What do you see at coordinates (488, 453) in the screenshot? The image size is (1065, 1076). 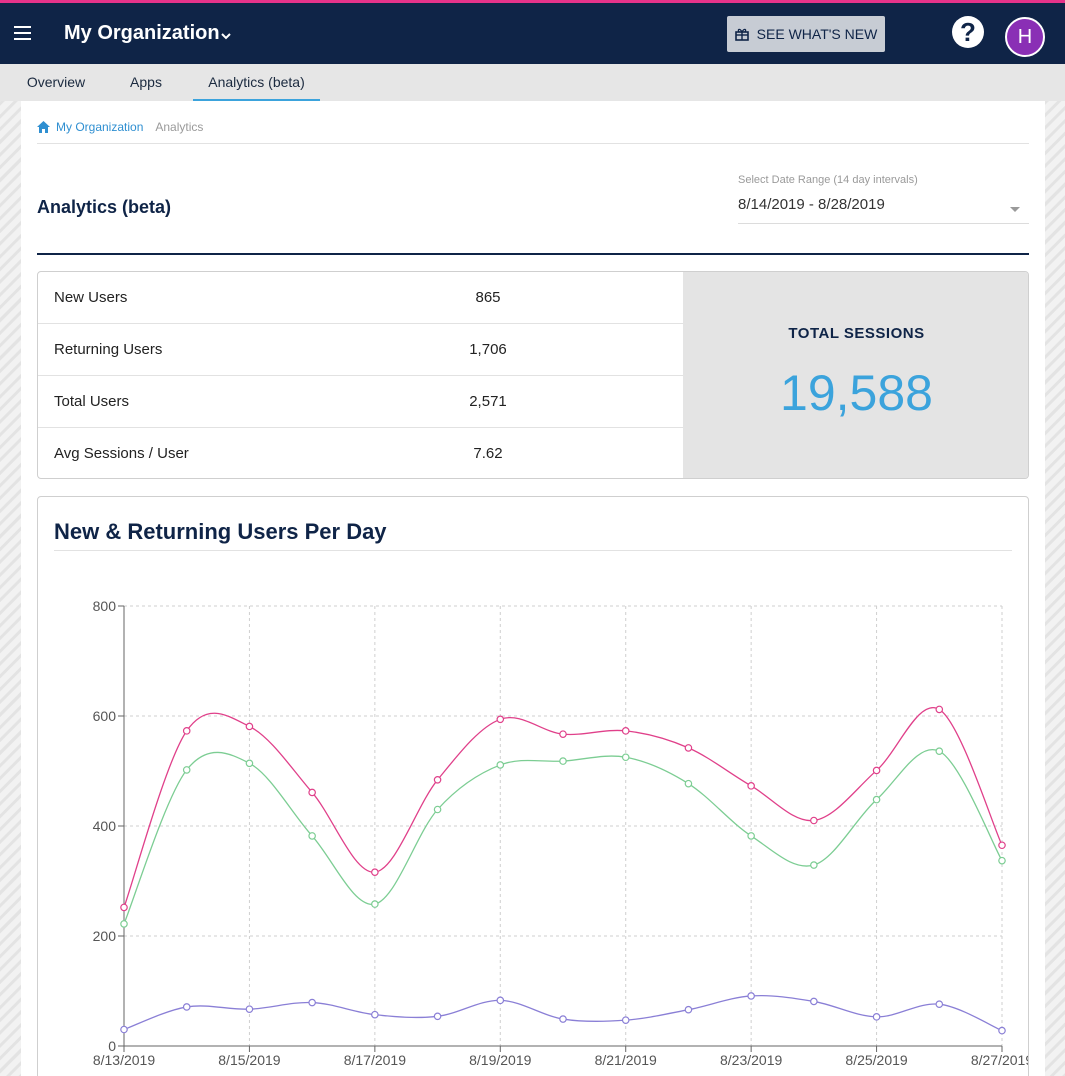 I see `stat-value: 7.62` at bounding box center [488, 453].